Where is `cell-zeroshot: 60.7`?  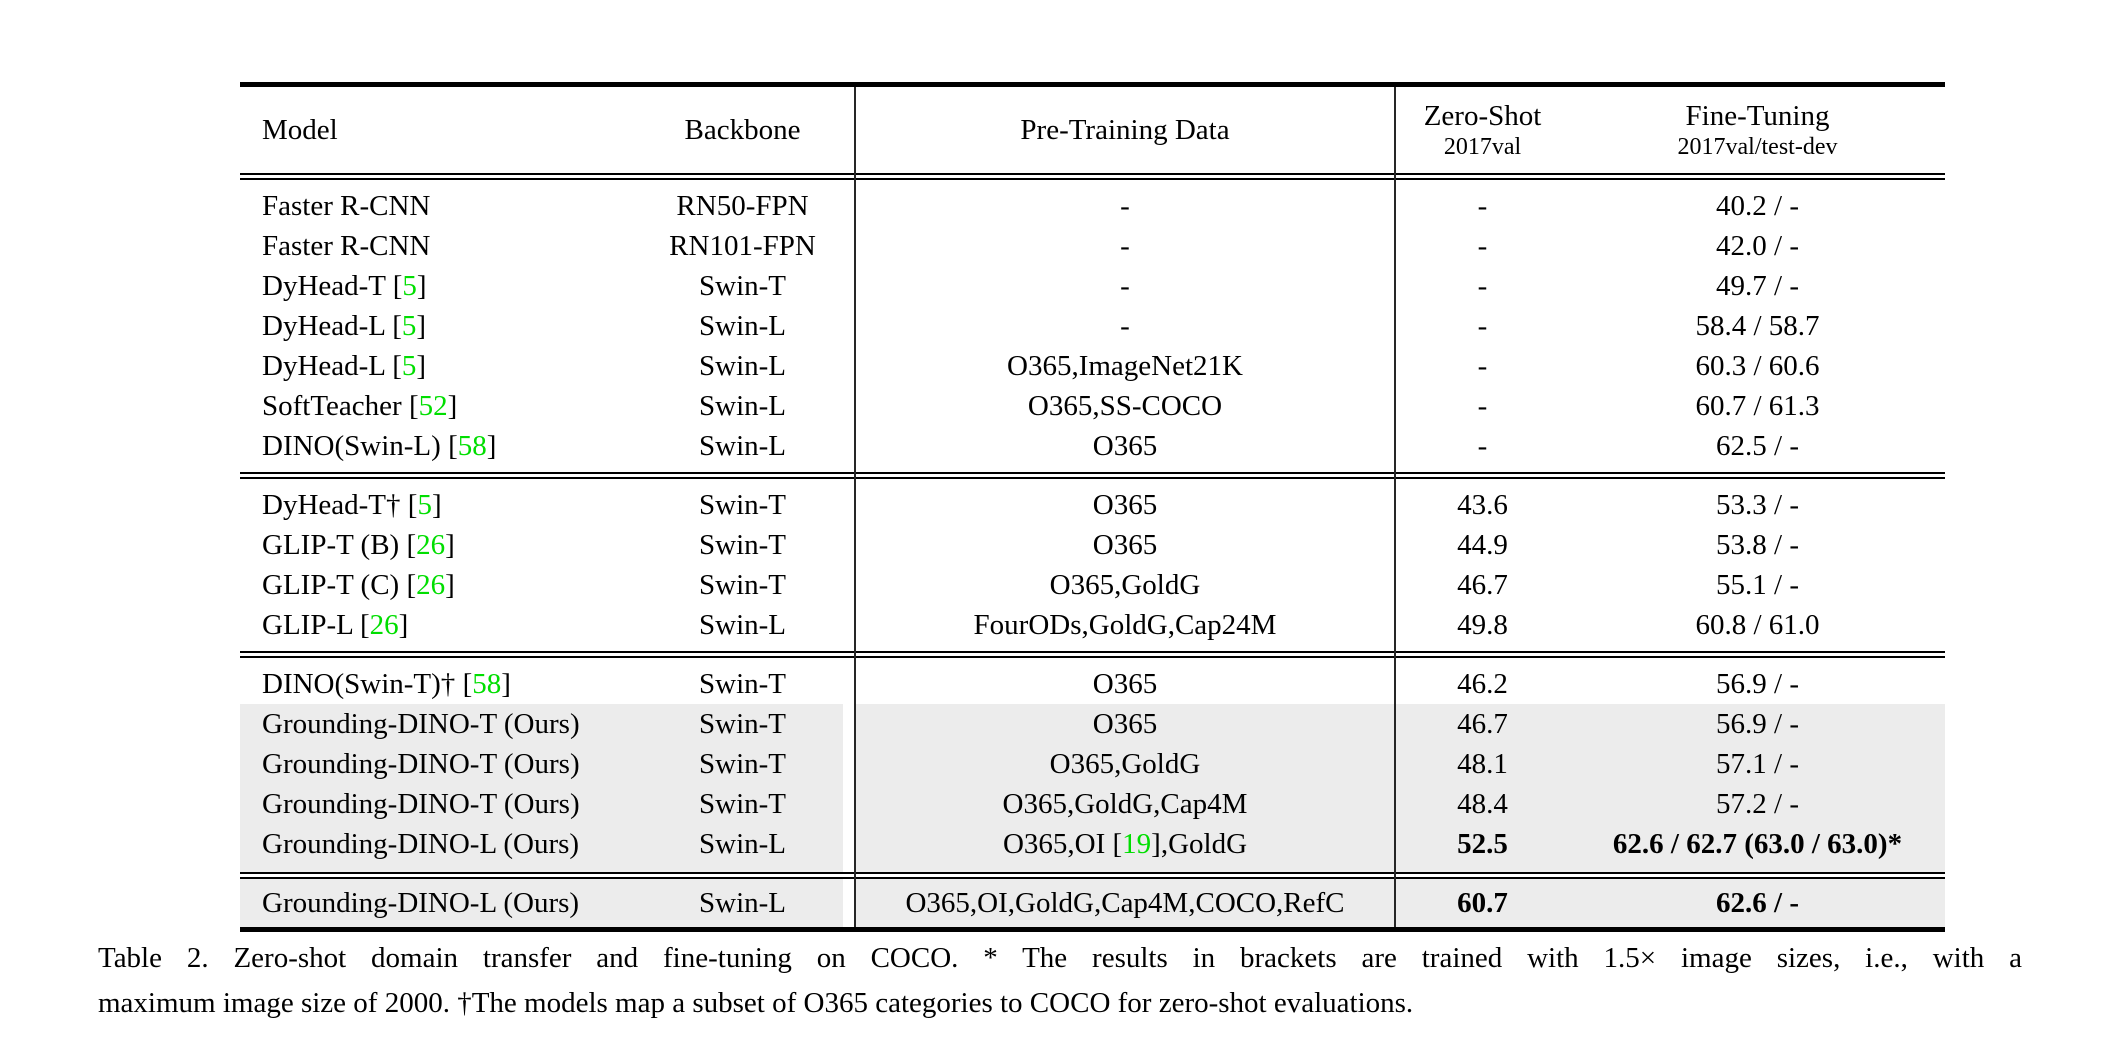 cell-zeroshot: 60.7 is located at coordinates (1482, 903).